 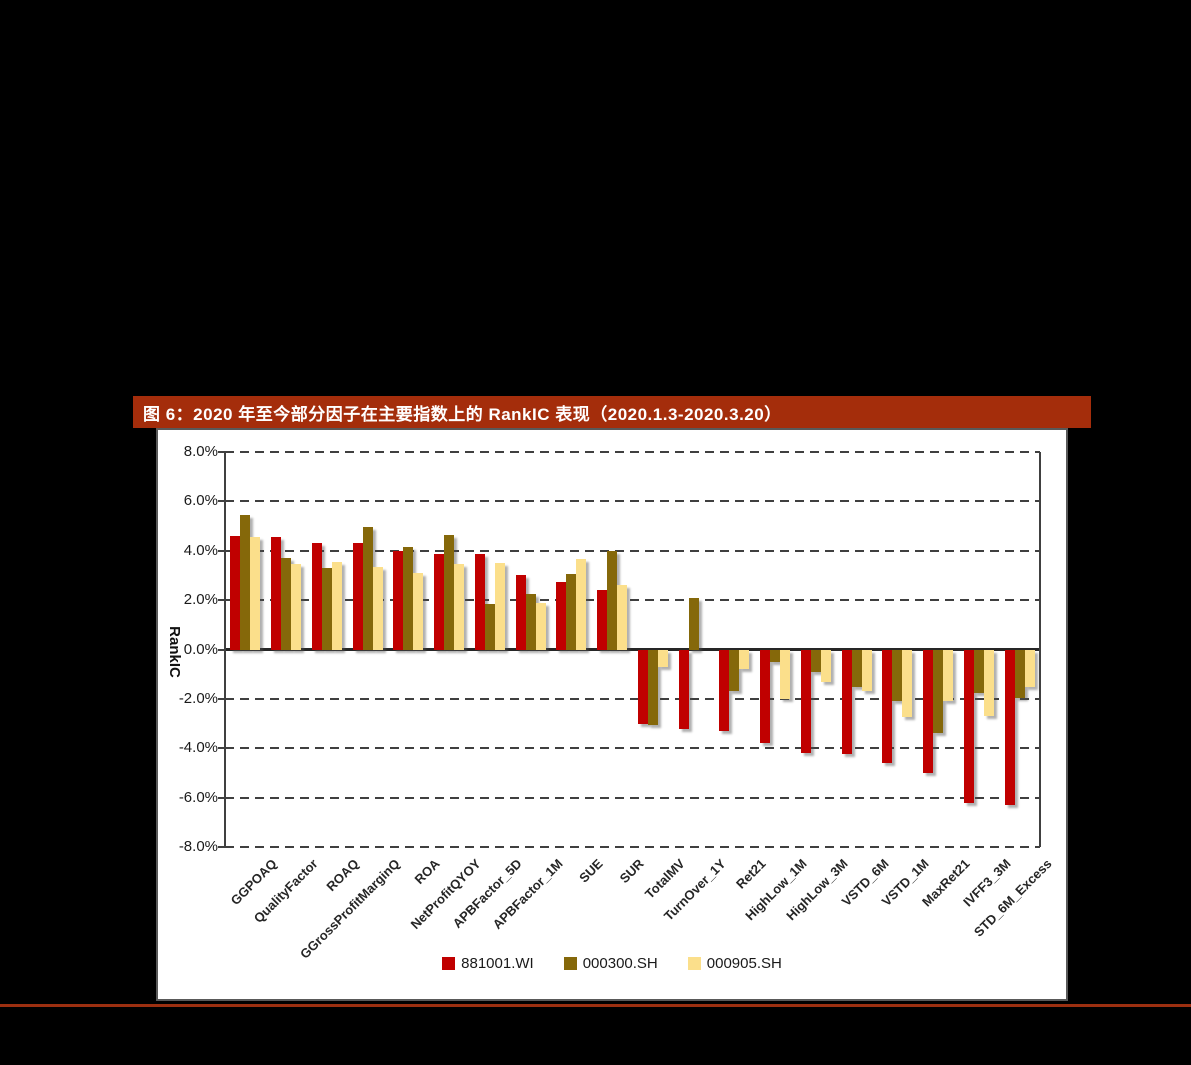 I want to click on legend-item-000300.SH: 000300.SH, so click(x=610, y=963).